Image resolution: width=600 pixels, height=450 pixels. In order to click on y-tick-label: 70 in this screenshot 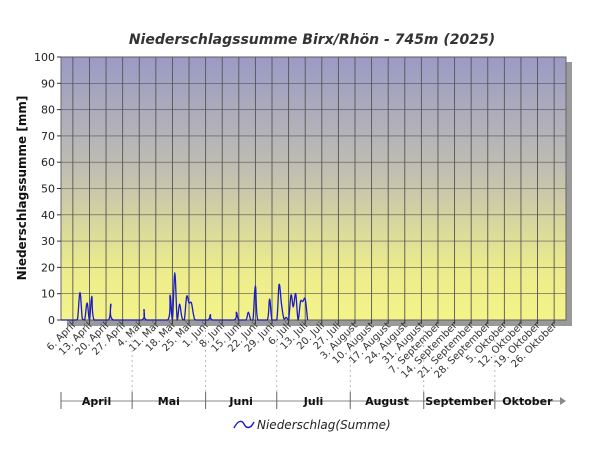, I will do `click(48, 136)`.